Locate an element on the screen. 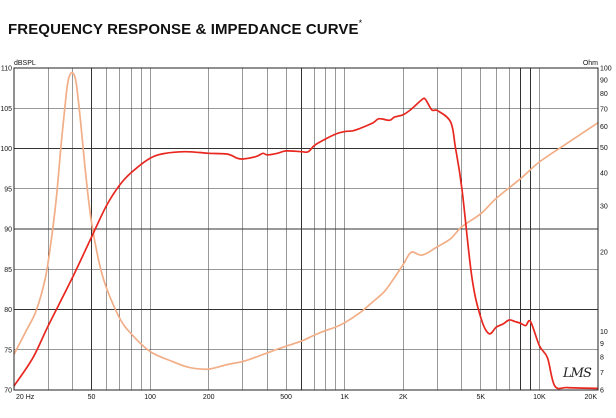 This screenshot has width=616, height=418. x-tick-label: 200 is located at coordinates (209, 397).